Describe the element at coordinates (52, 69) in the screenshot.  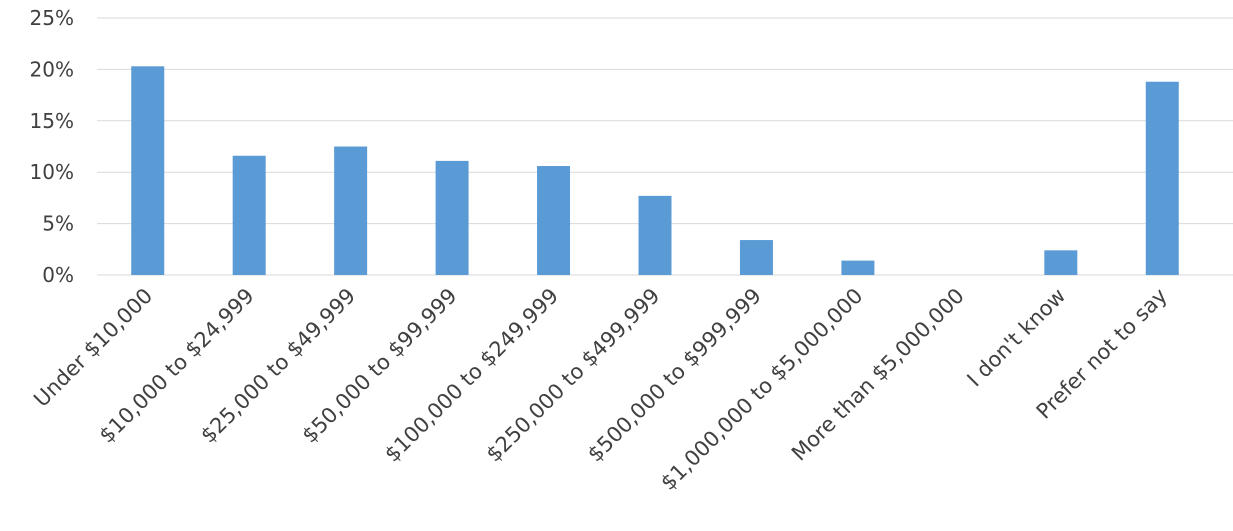
I see `y-tick-label: 20%` at that location.